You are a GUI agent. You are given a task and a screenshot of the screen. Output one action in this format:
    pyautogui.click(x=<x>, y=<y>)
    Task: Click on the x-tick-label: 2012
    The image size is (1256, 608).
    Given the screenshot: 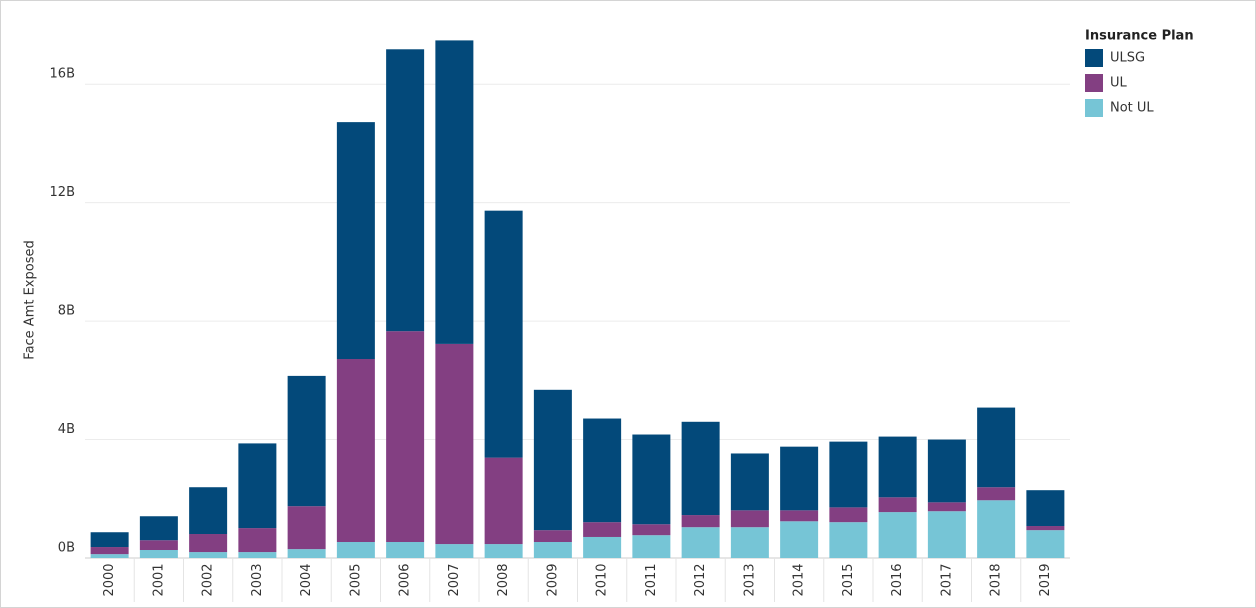 What is the action you would take?
    pyautogui.click(x=700, y=579)
    